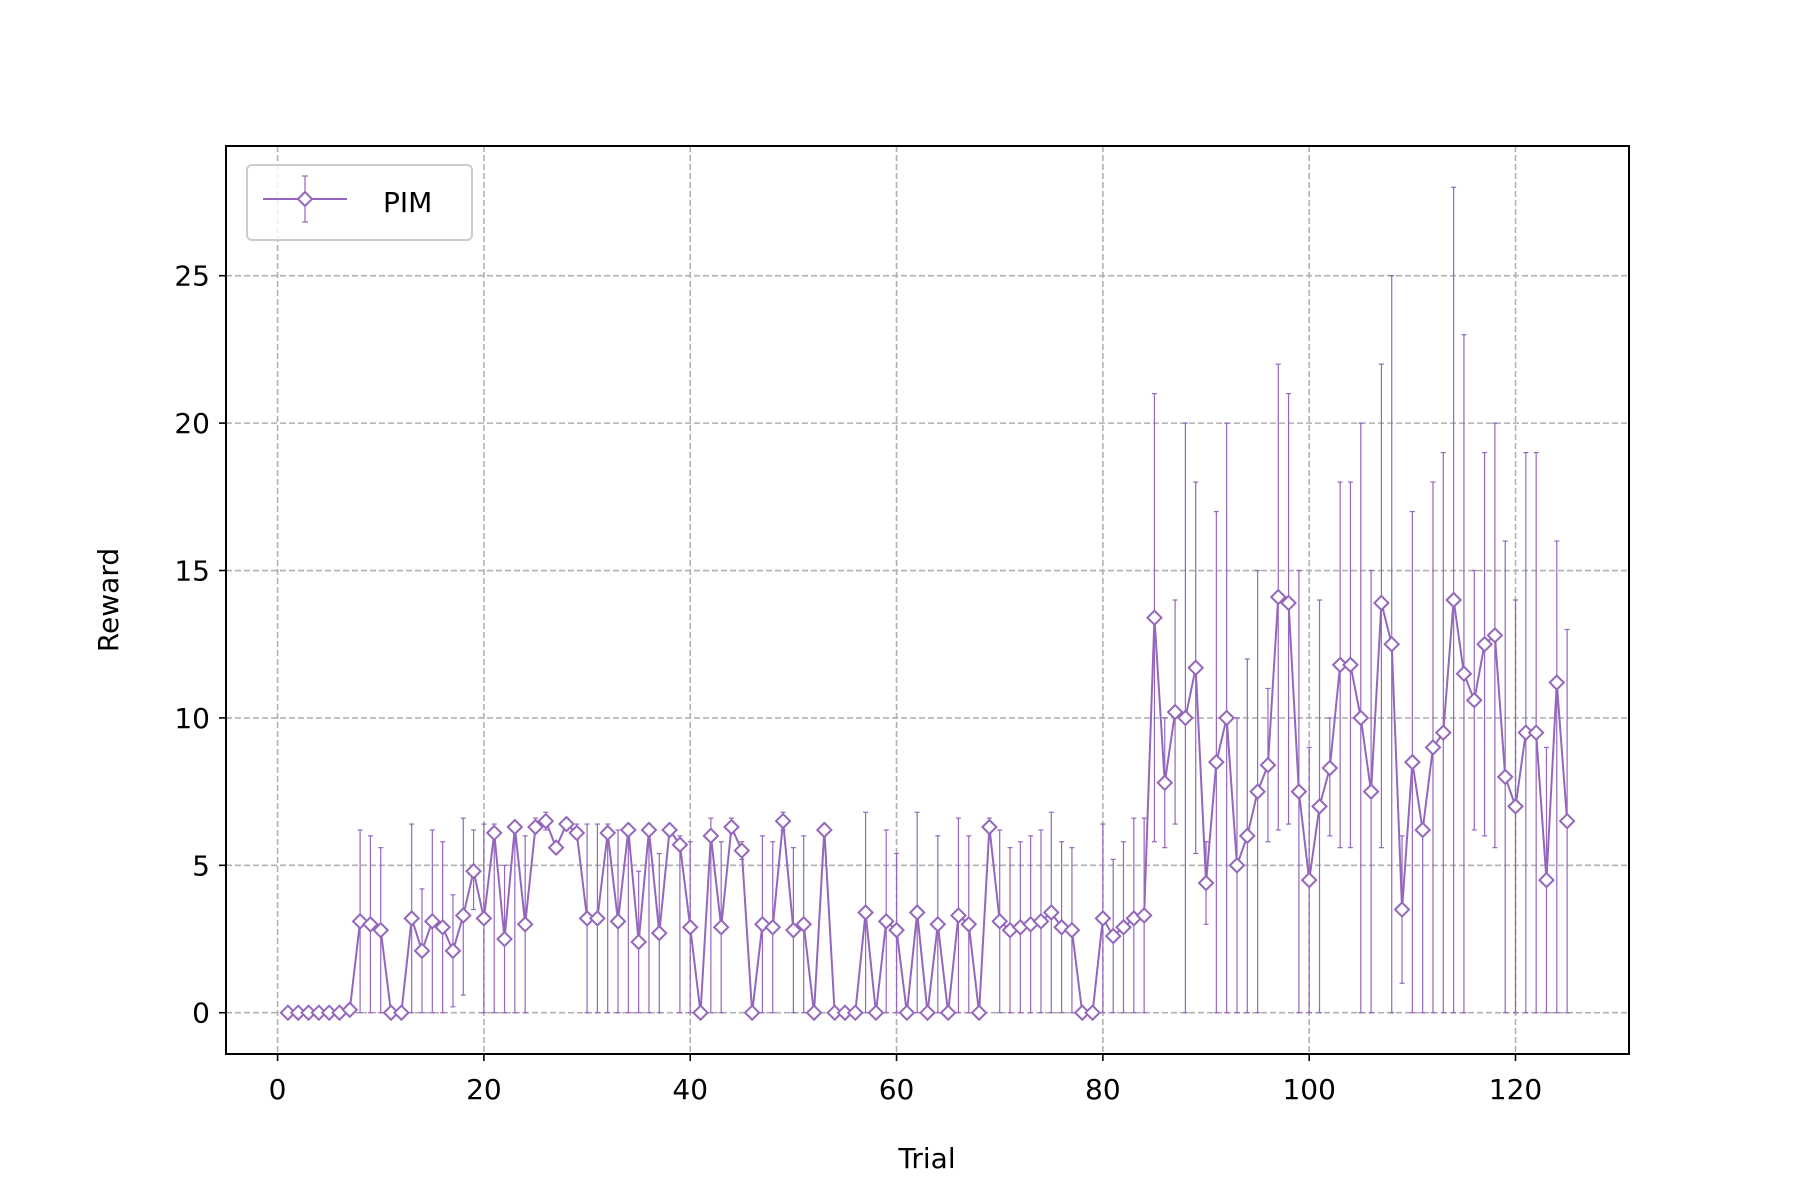  Describe the element at coordinates (192, 571) in the screenshot. I see `y-tick-label: 15` at that location.